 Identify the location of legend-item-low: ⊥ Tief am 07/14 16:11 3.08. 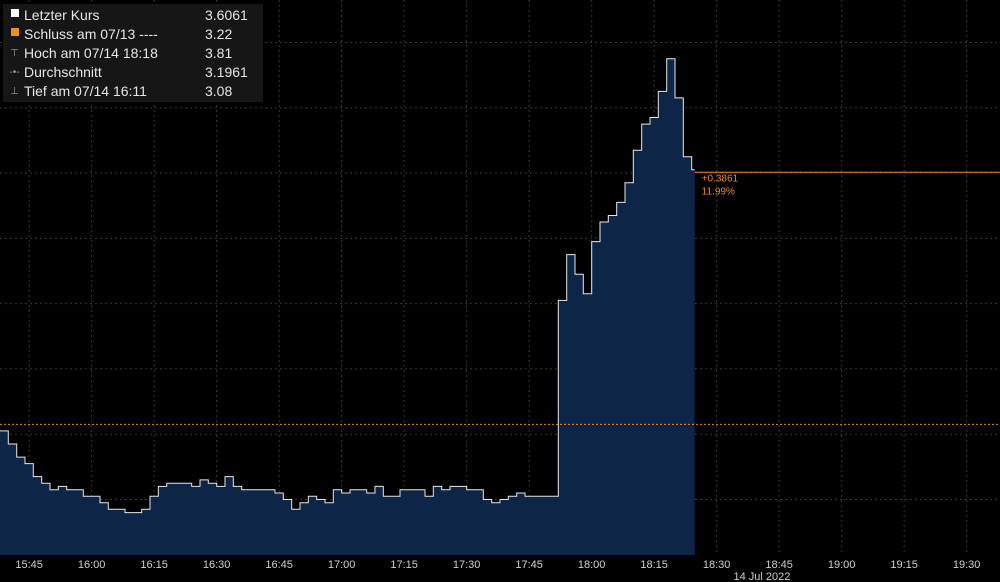
(120, 91).